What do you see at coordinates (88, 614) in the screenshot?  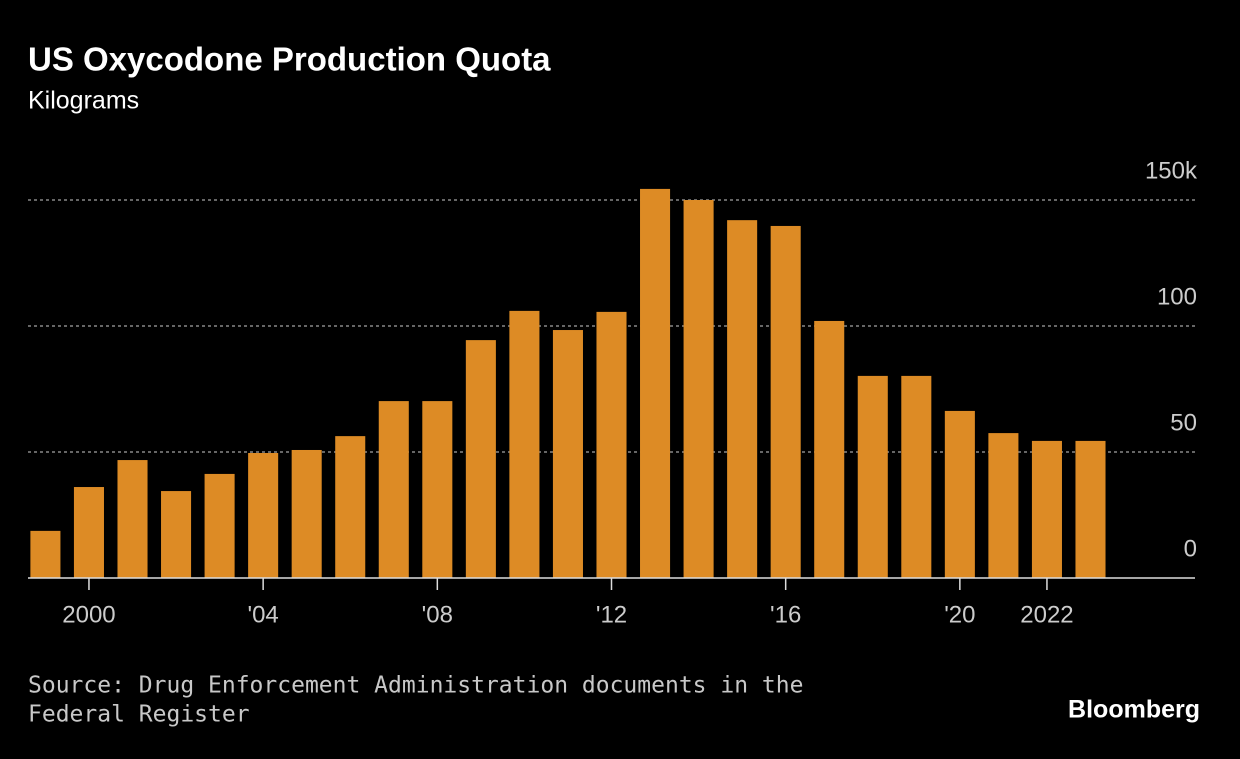 I see `x-tick-label: 2000` at bounding box center [88, 614].